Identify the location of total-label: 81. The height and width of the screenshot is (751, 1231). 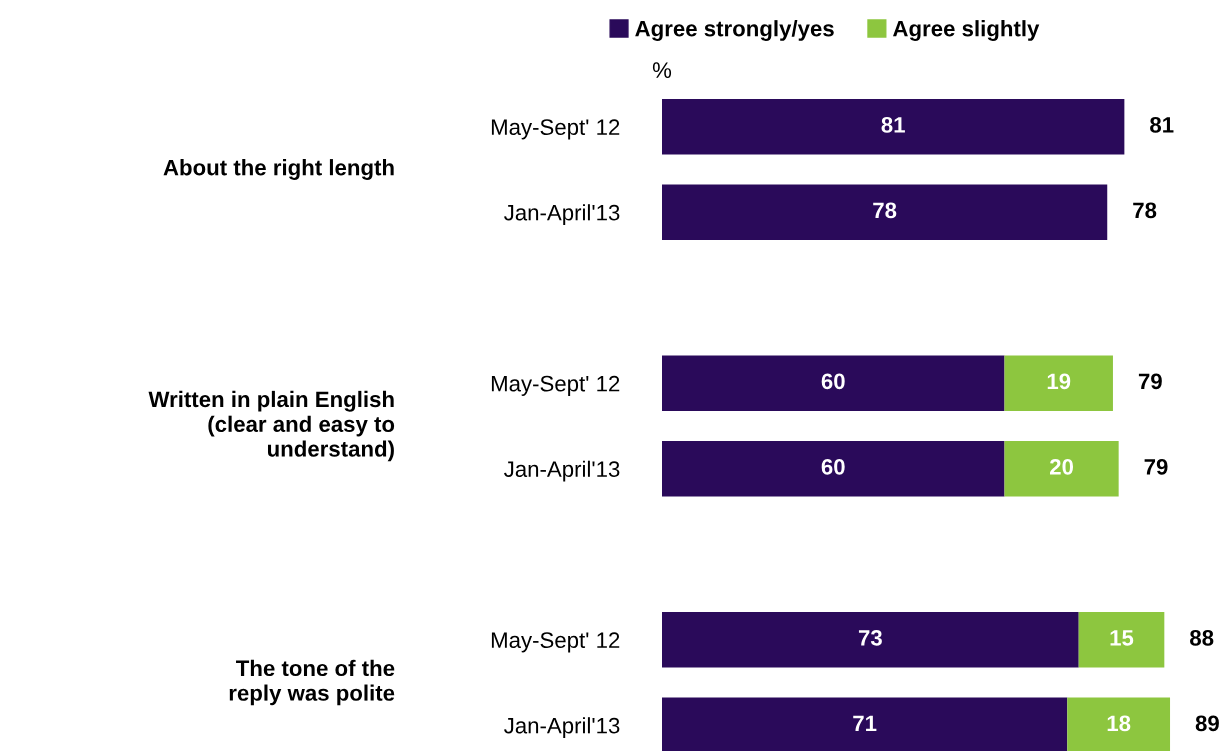
(1162, 124).